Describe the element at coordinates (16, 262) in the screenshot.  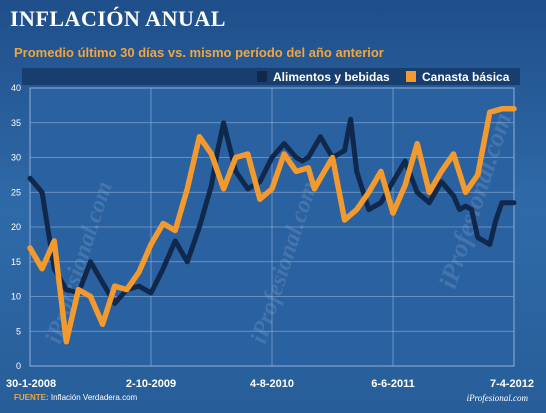
I see `y-tick-label: 15` at that location.